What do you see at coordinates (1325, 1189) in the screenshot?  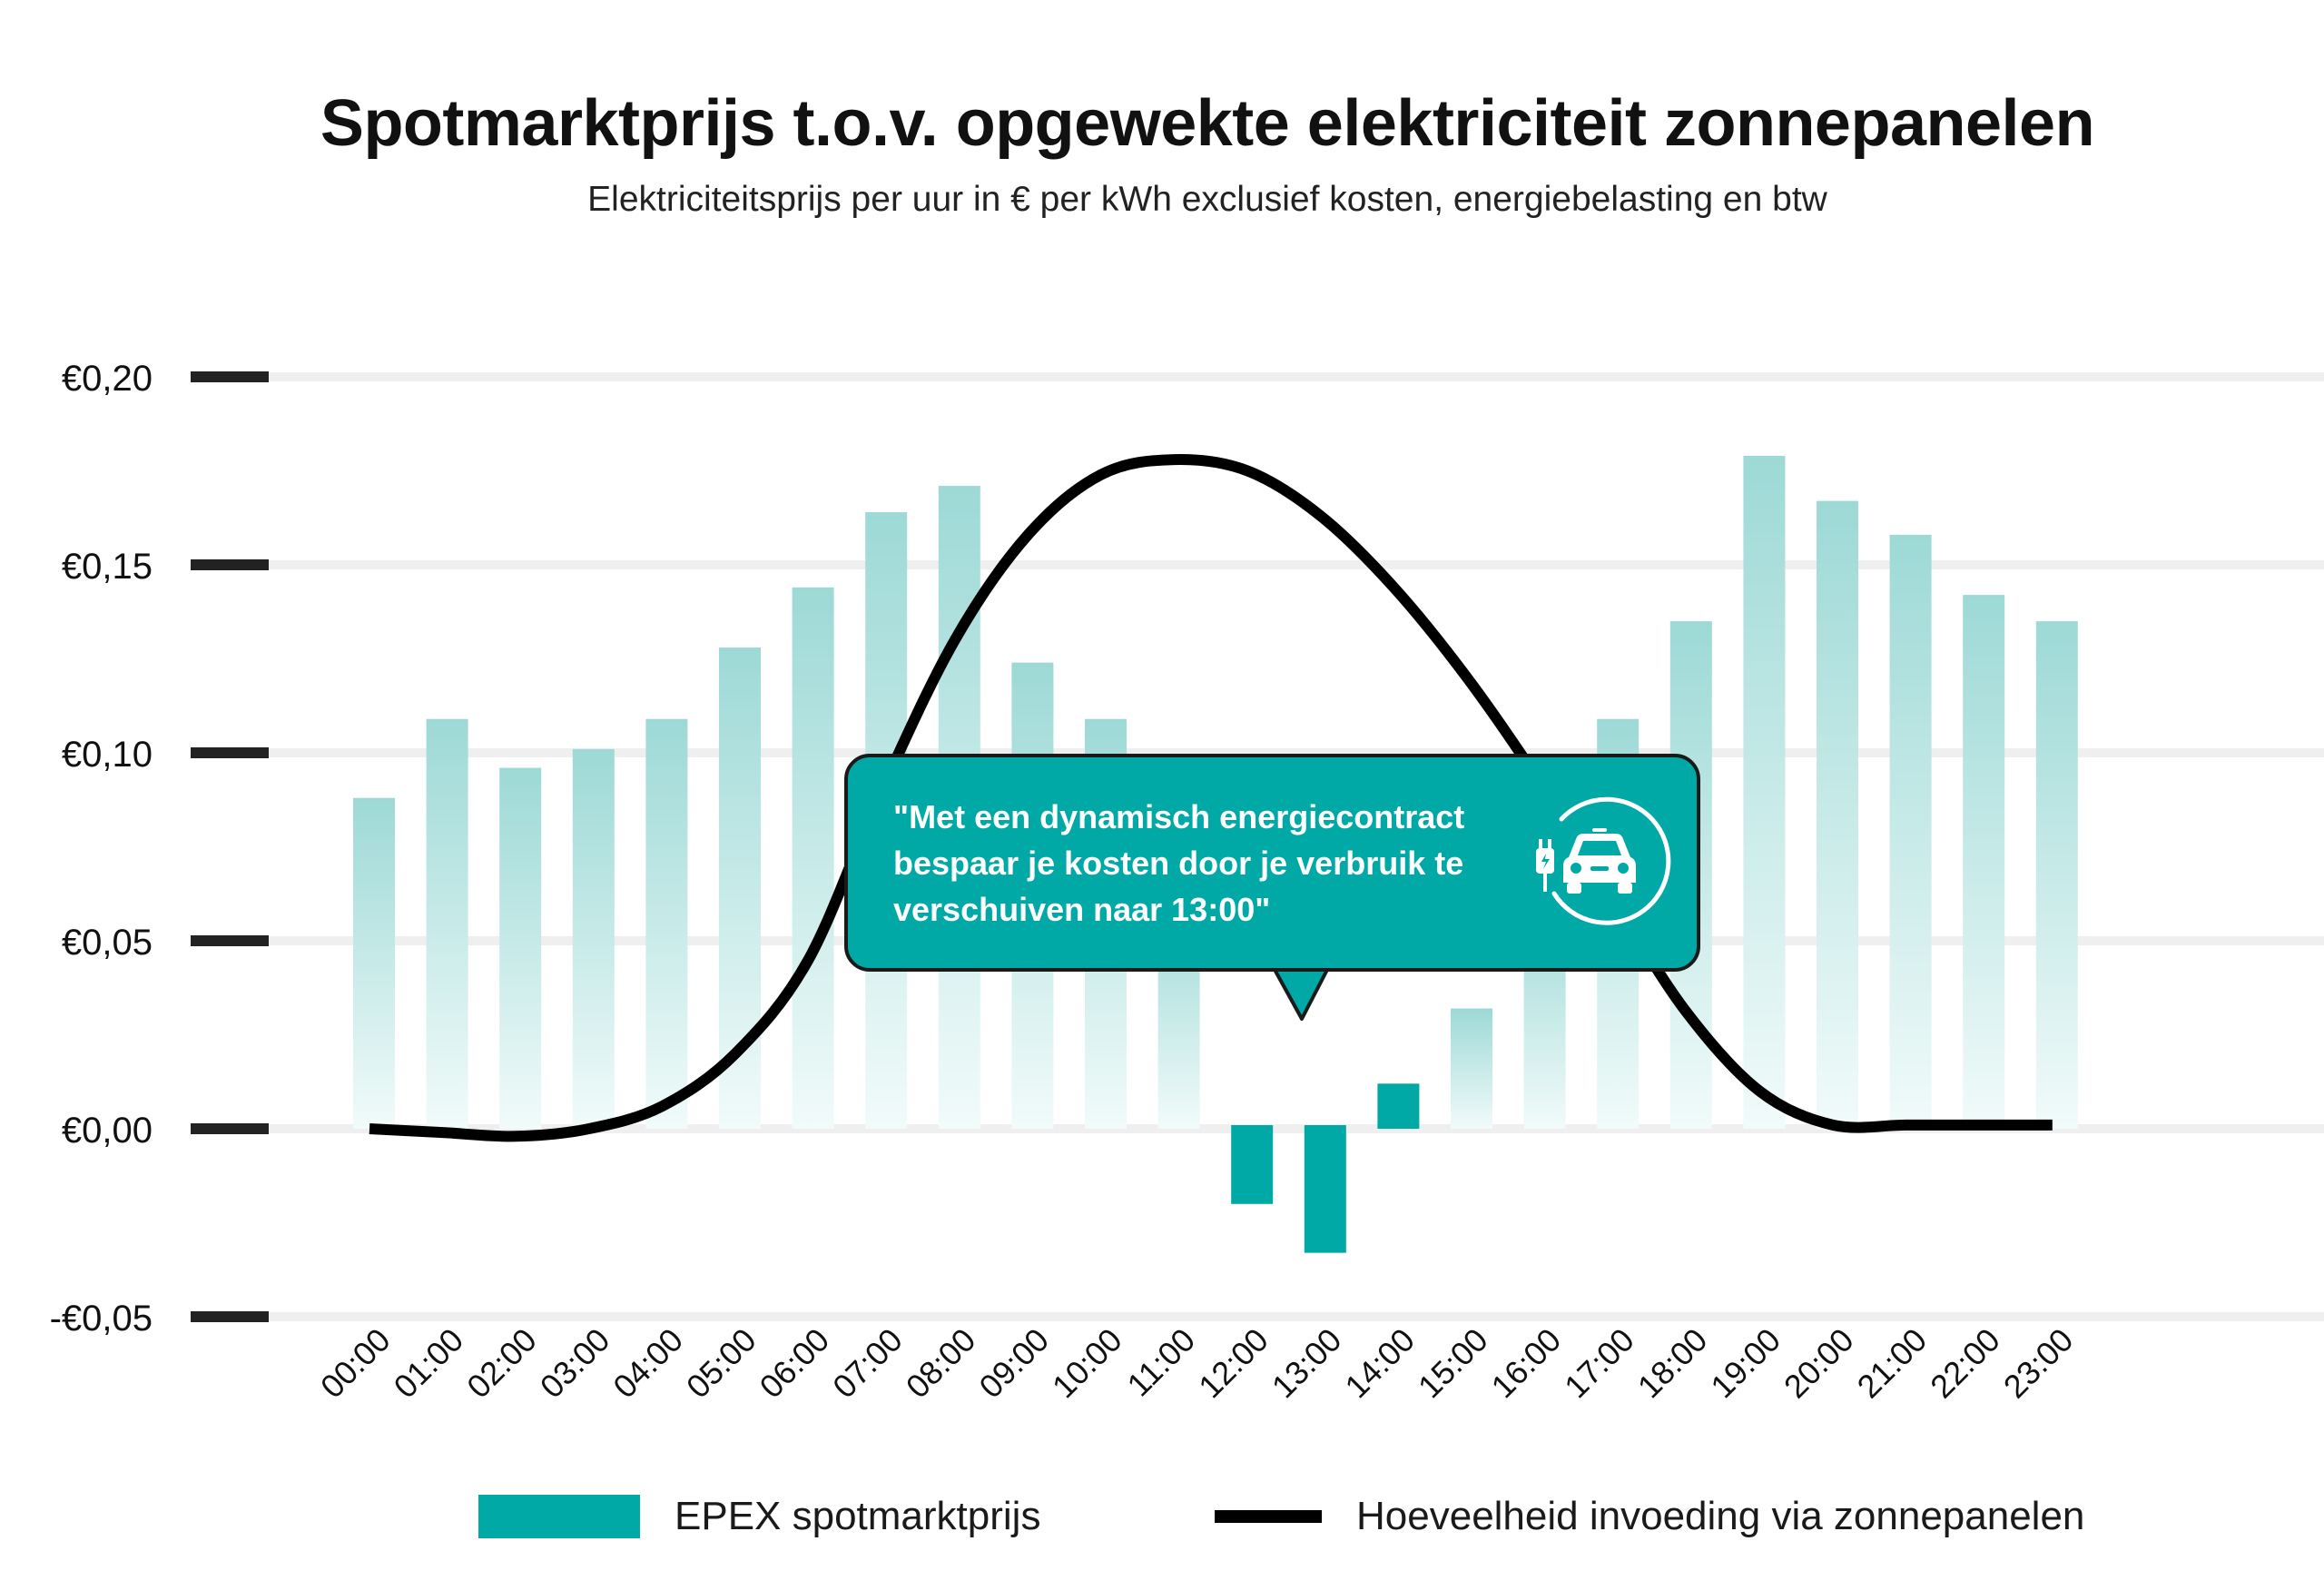 I see `bar-13:00` at bounding box center [1325, 1189].